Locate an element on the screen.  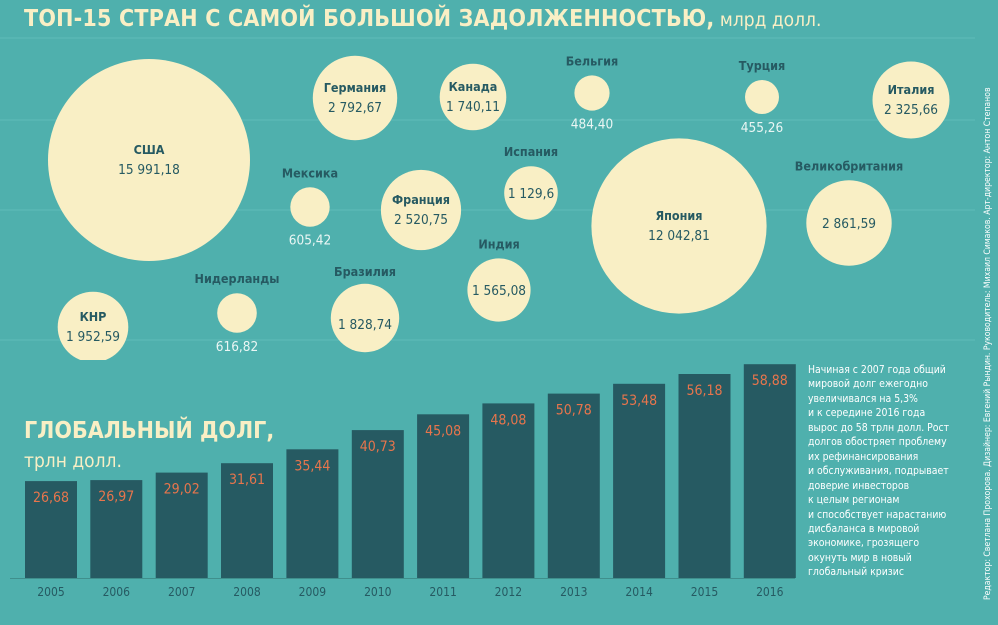
bubble-value-label: 1 129,6 is located at coordinates (531, 194).